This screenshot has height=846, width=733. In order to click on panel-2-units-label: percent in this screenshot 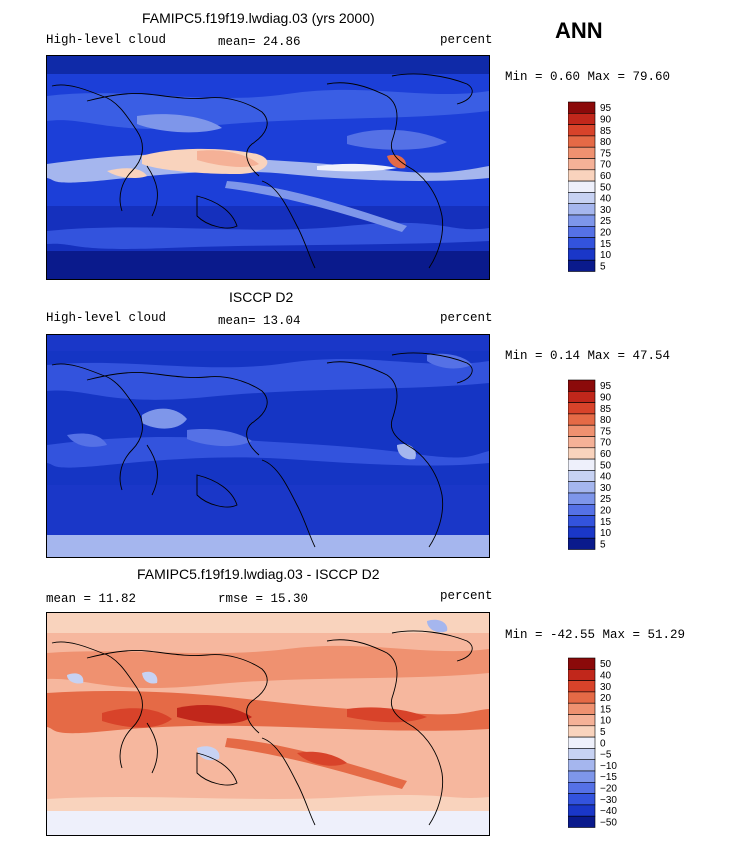, I will do `click(466, 318)`.